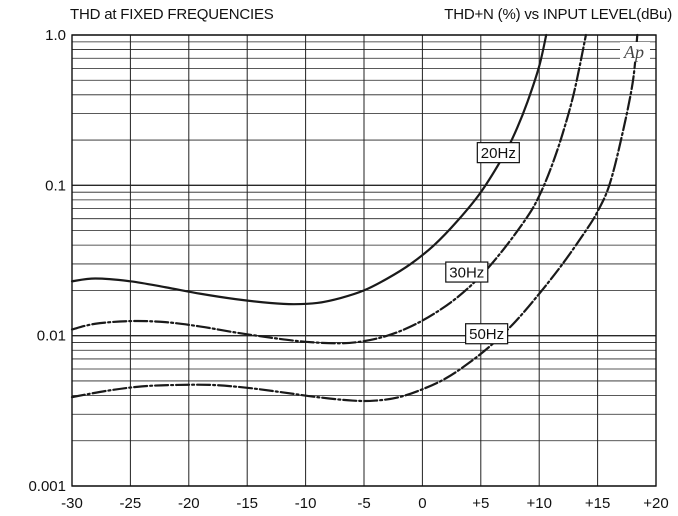 Image resolution: width=678 pixels, height=516 pixels. Describe the element at coordinates (189, 503) in the screenshot. I see `x-tick-label: -20` at that location.